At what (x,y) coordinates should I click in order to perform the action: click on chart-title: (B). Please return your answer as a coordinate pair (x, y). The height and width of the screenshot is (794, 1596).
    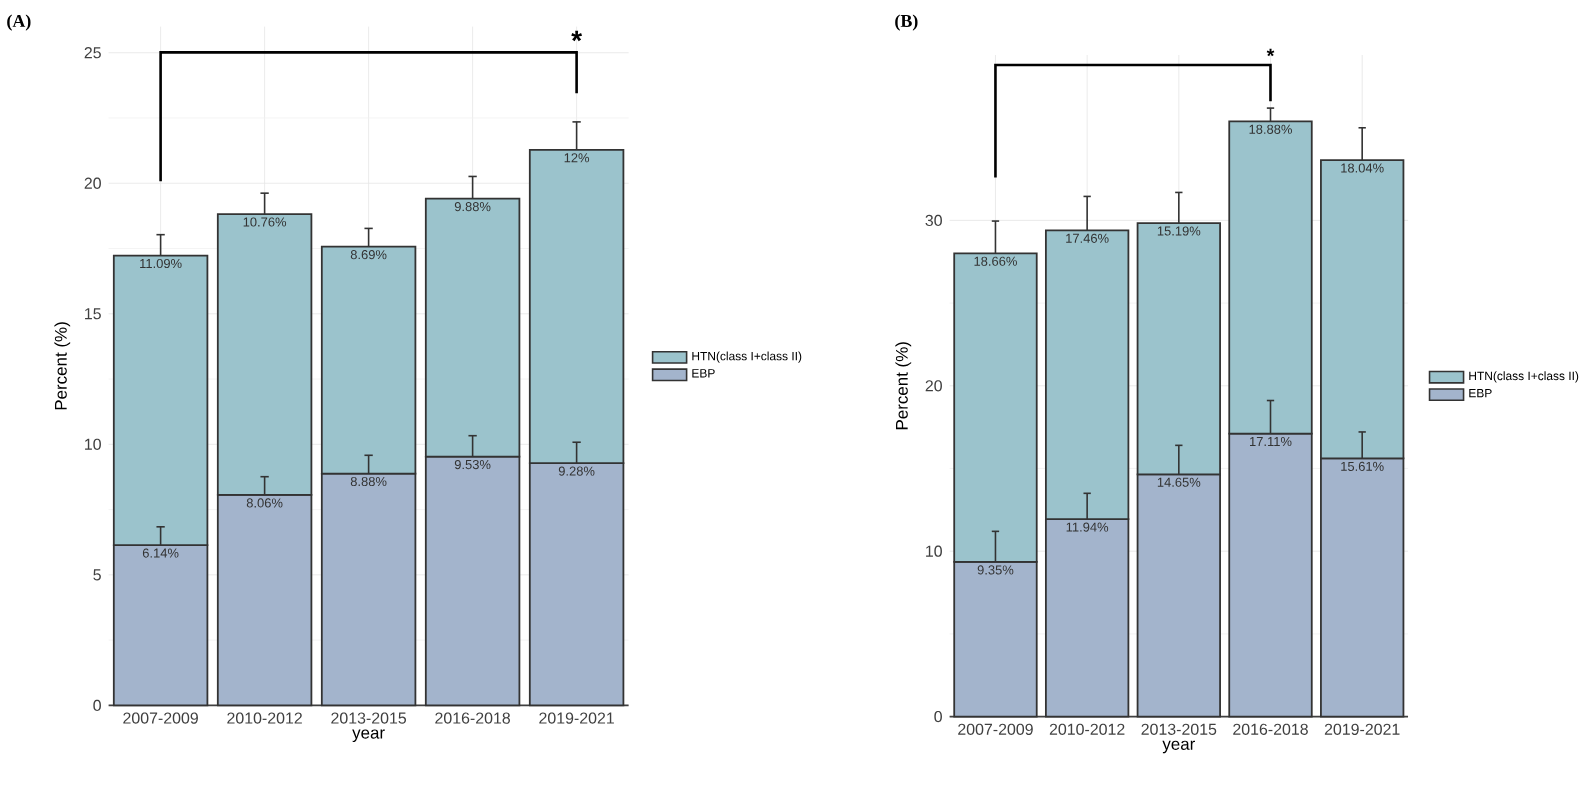
    Looking at the image, I should click on (906, 22).